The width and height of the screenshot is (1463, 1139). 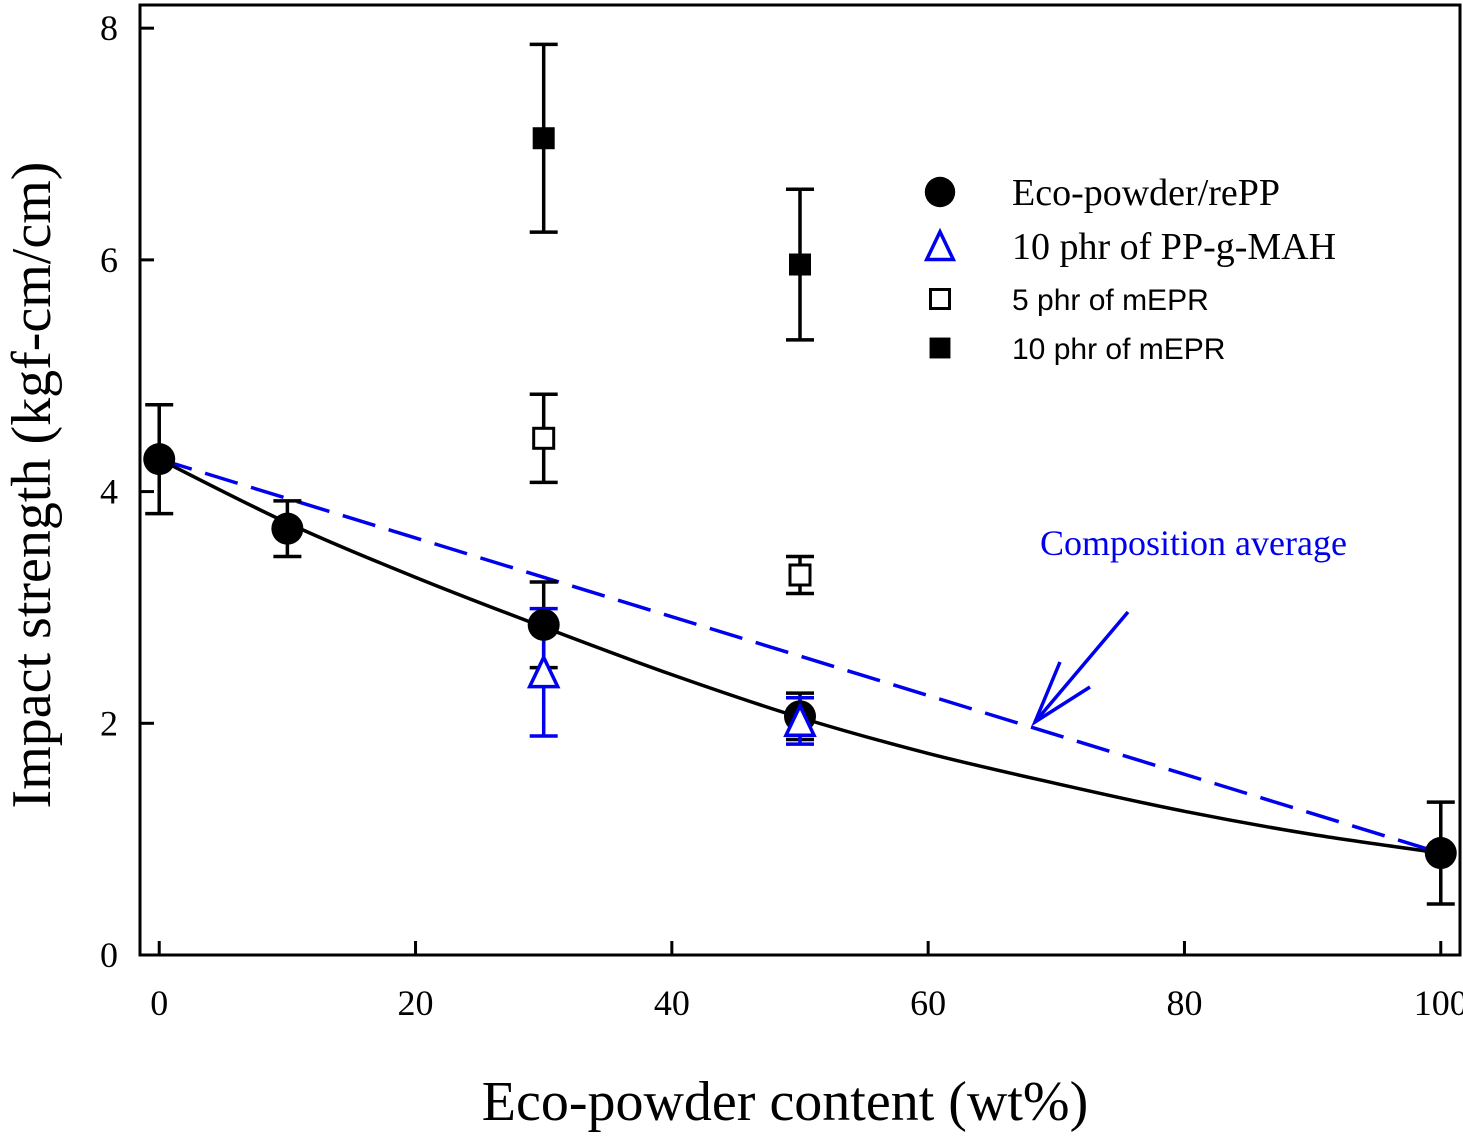 What do you see at coordinates (1193, 543) in the screenshot?
I see `annotation-composition-average: Composition average` at bounding box center [1193, 543].